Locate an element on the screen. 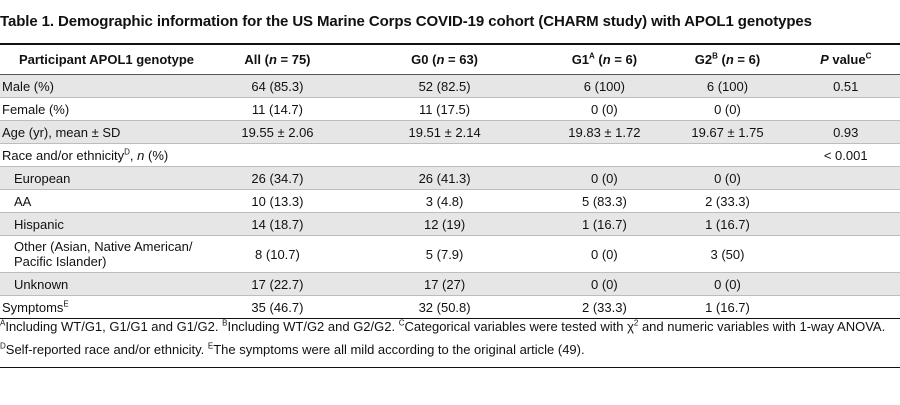  cell-all: 64 (85.3) is located at coordinates (277, 86).